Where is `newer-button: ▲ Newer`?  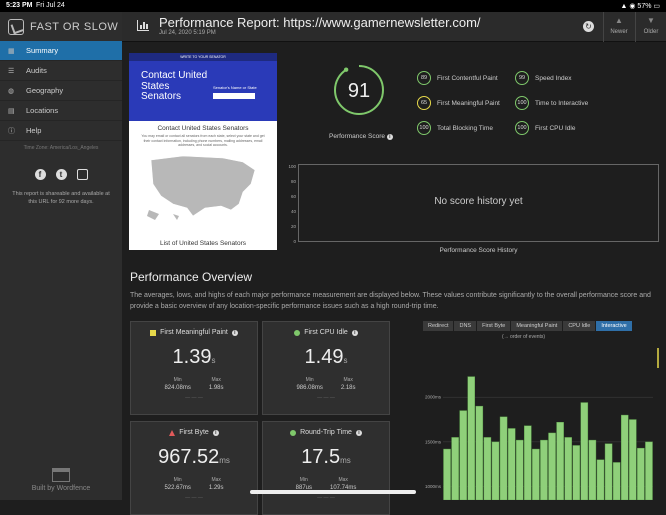
newer-button: ▲ Newer is located at coordinates (618, 27).